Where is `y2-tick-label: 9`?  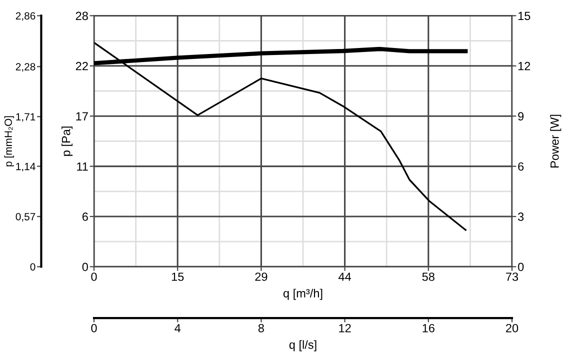 y2-tick-label: 9 is located at coordinates (521, 116).